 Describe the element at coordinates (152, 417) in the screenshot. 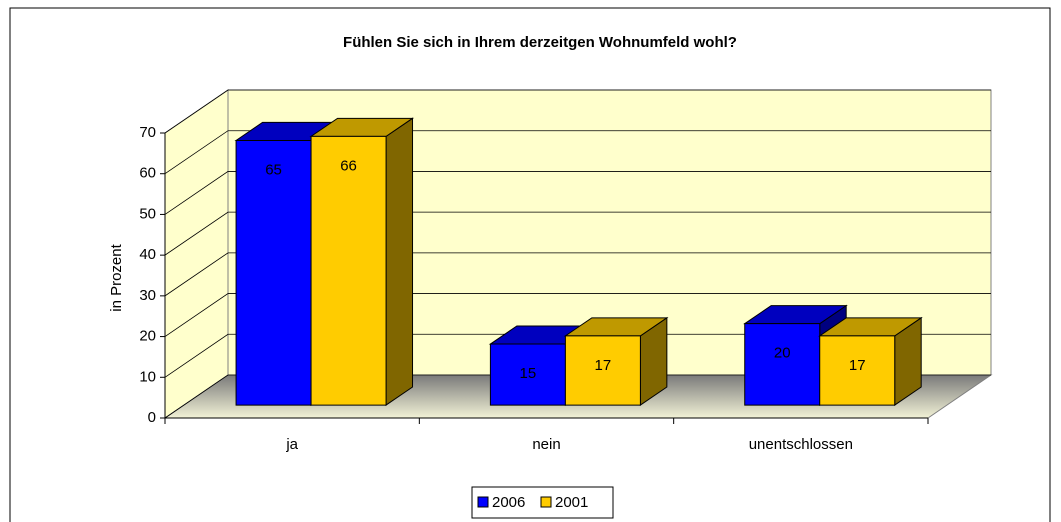

I see `y-tick-label: 0` at that location.